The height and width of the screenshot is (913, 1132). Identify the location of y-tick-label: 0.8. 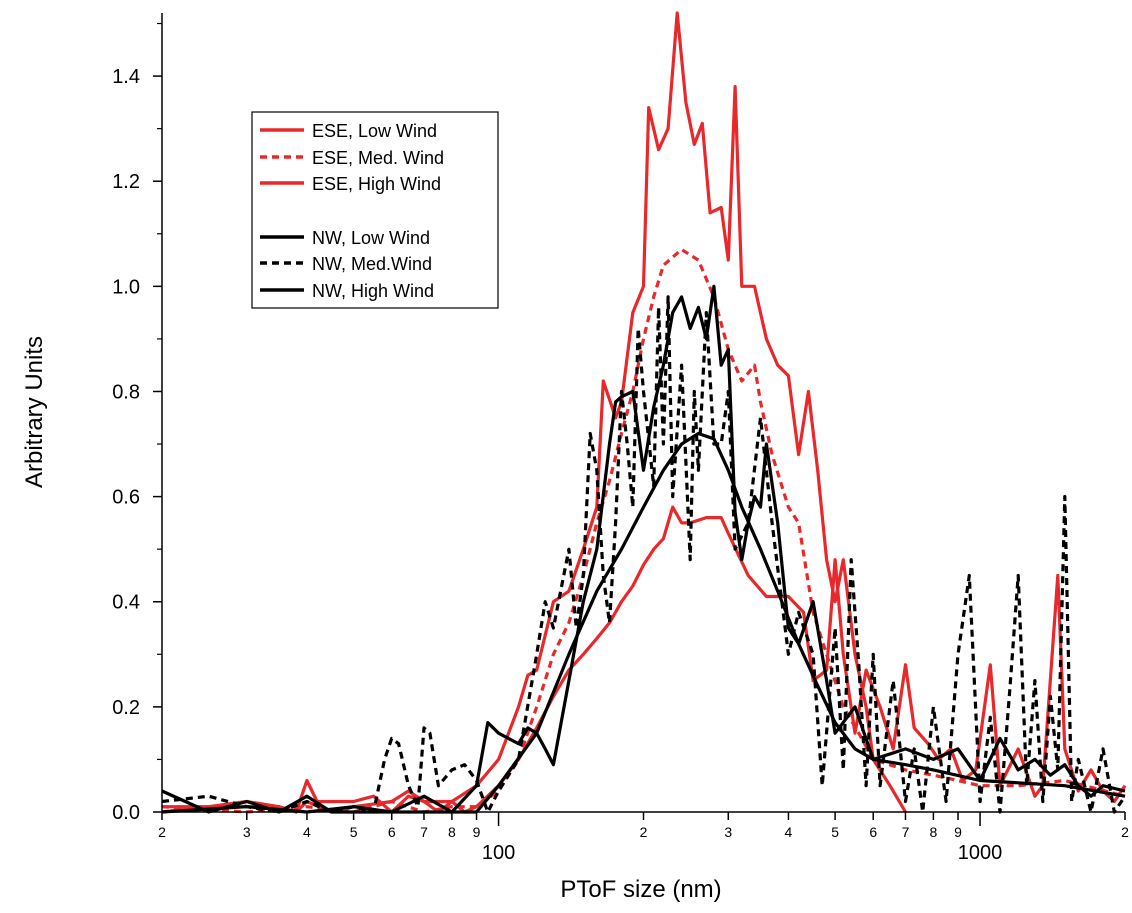
(126, 392).